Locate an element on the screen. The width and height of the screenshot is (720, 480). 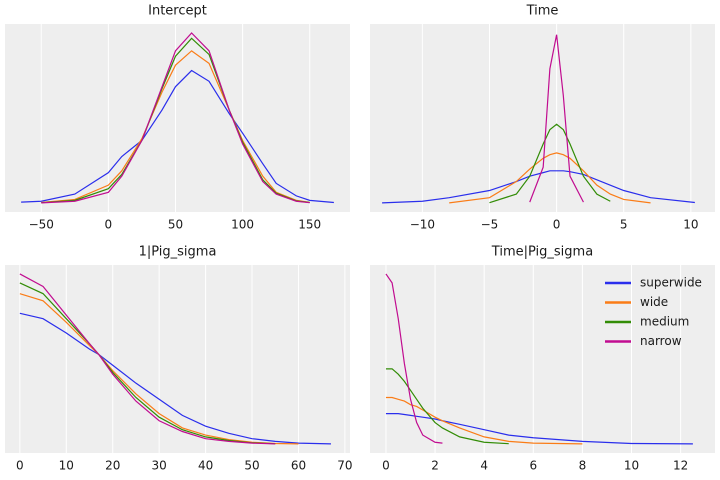
legend-label: superwide is located at coordinates (671, 283).